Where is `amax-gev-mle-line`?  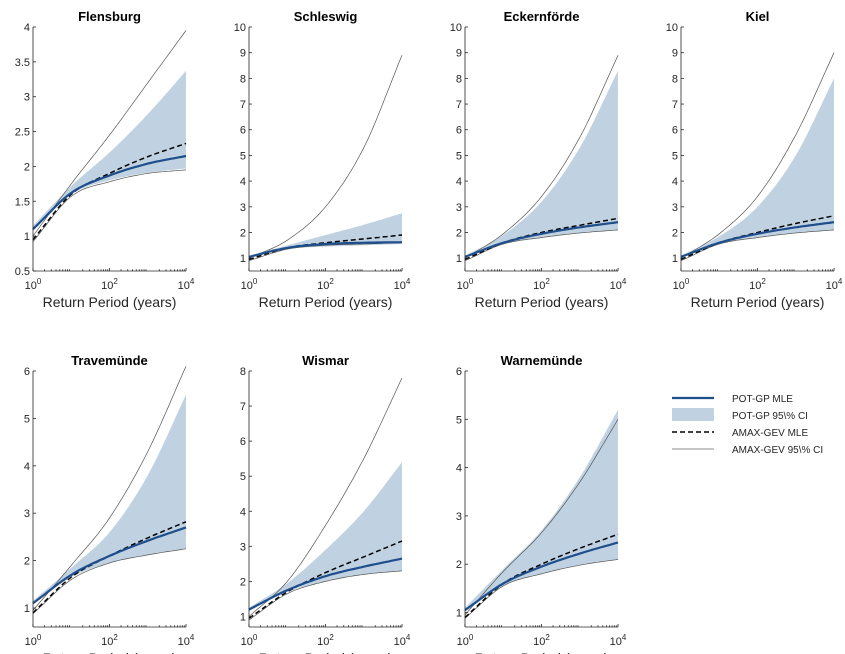 amax-gev-mle-line is located at coordinates (325, 579).